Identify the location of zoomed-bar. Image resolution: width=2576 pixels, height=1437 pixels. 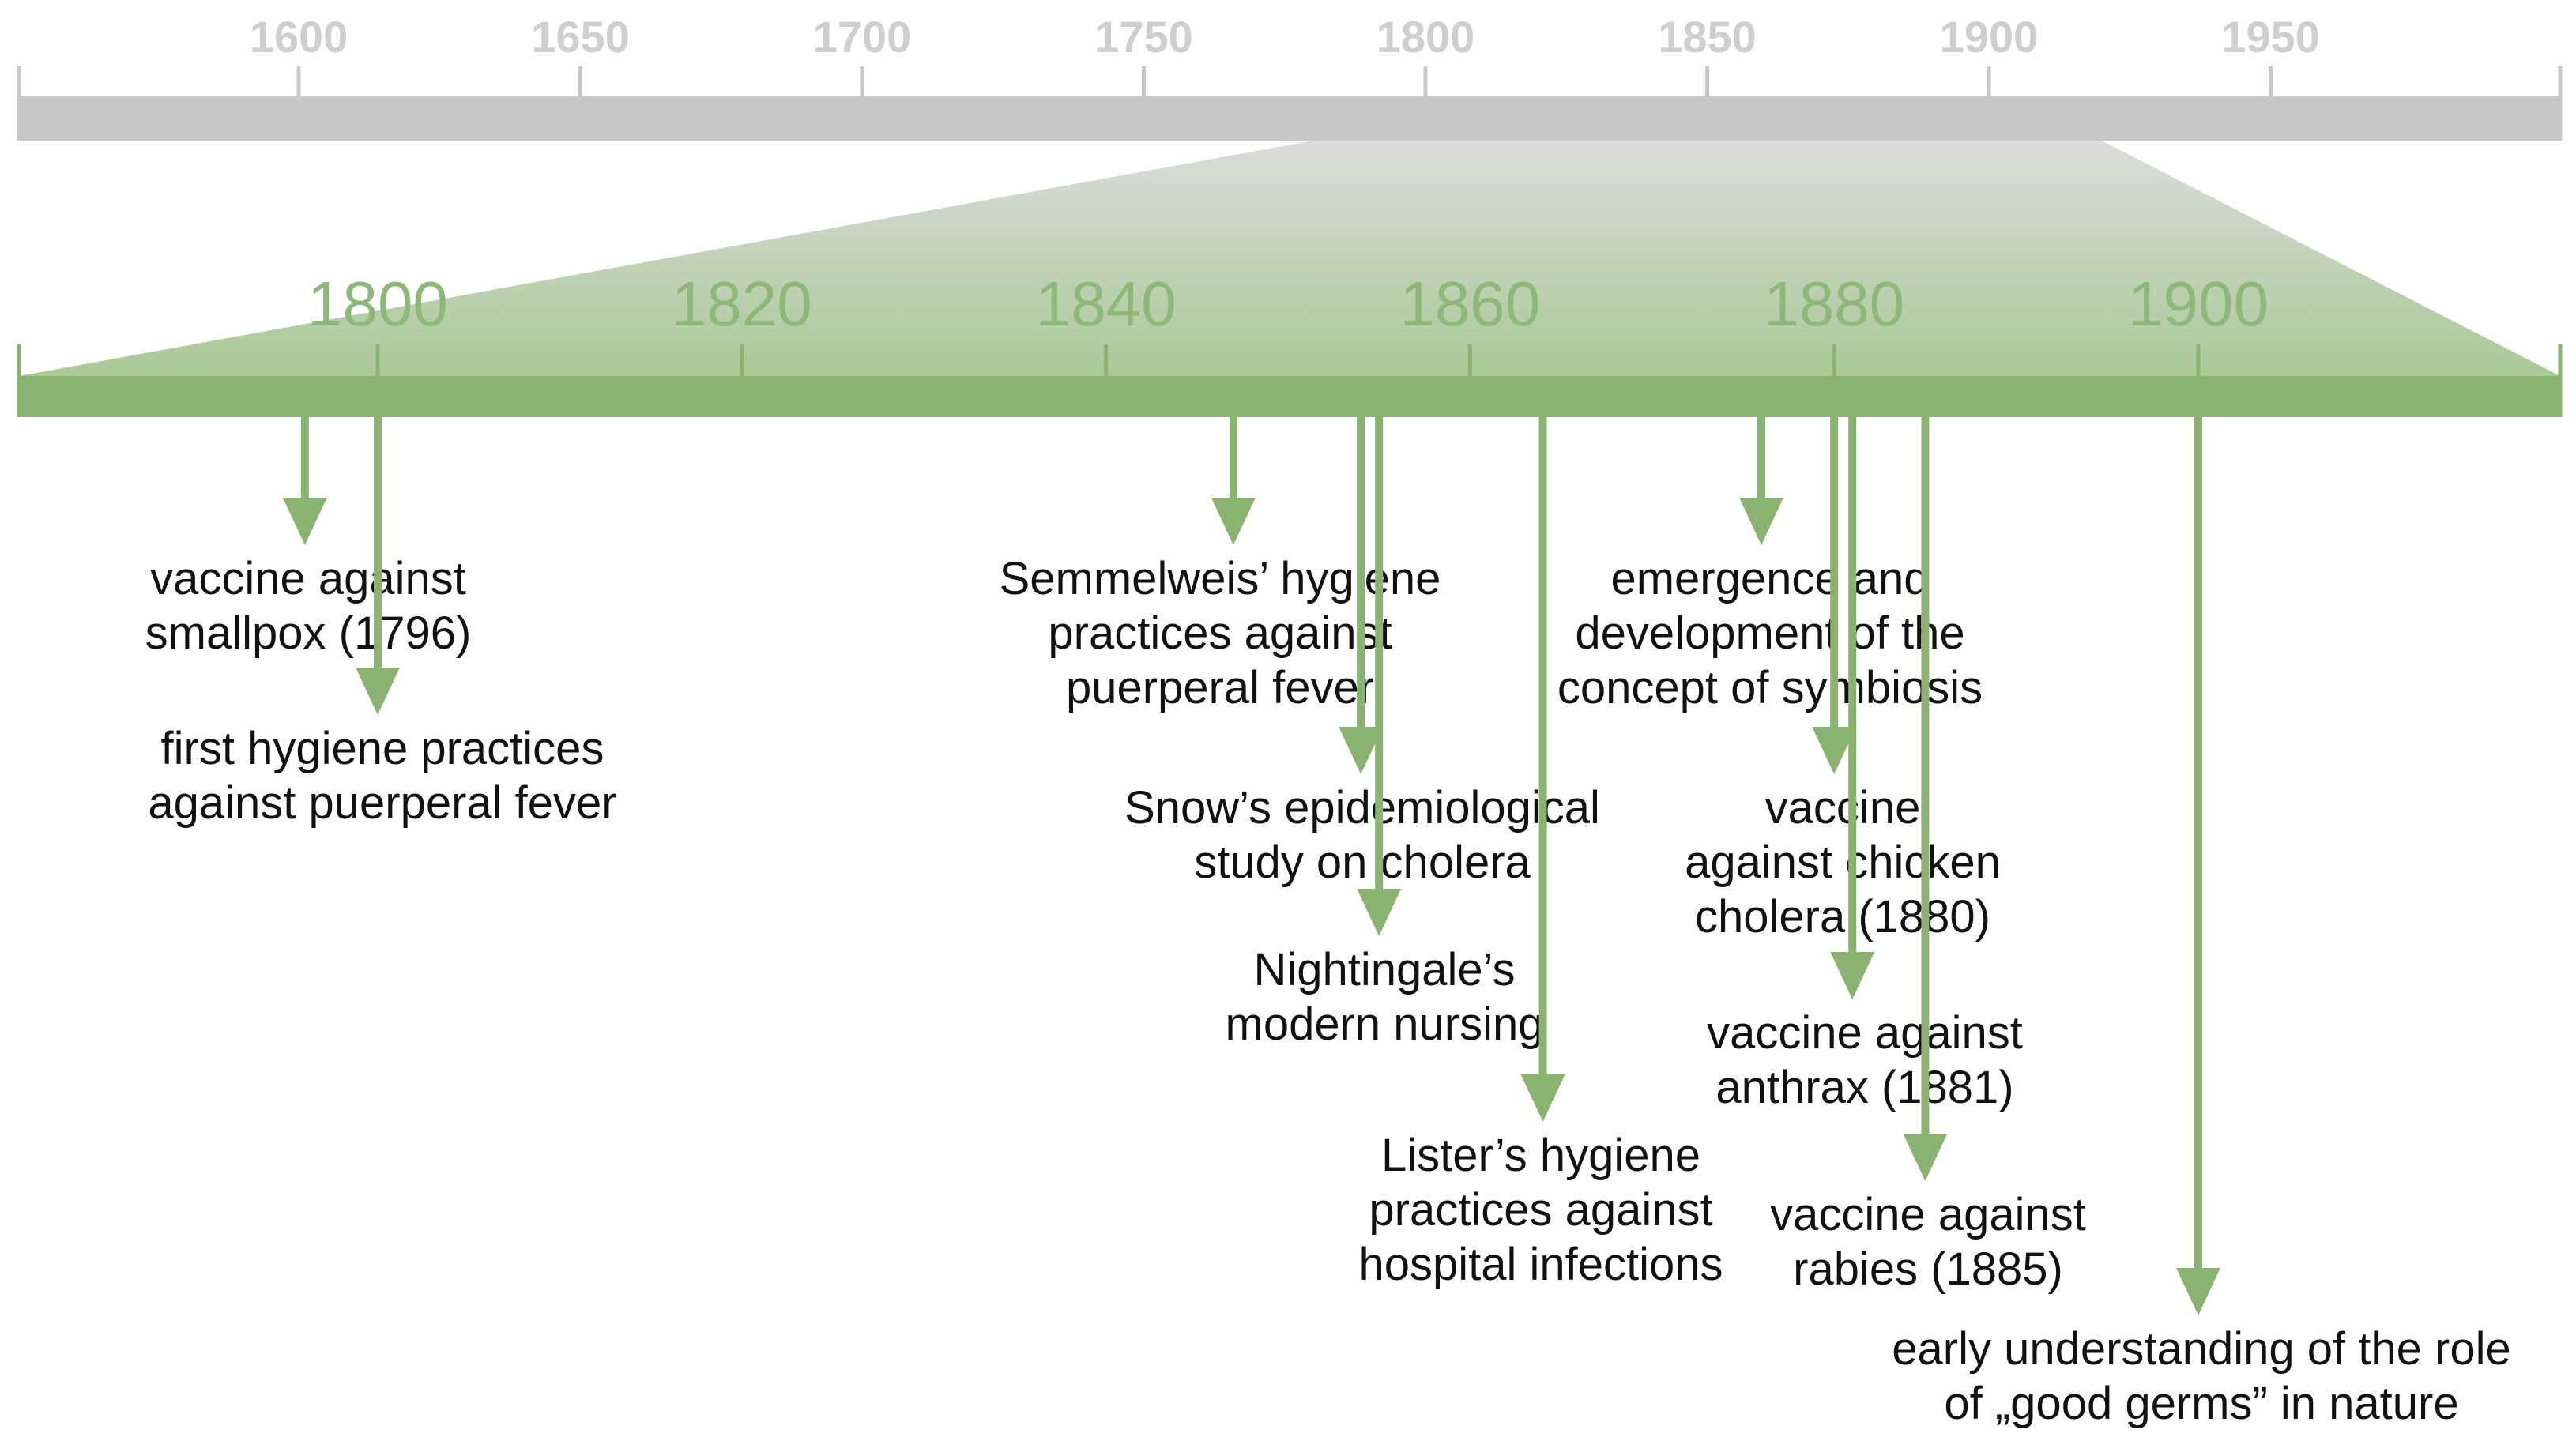
(1289, 396).